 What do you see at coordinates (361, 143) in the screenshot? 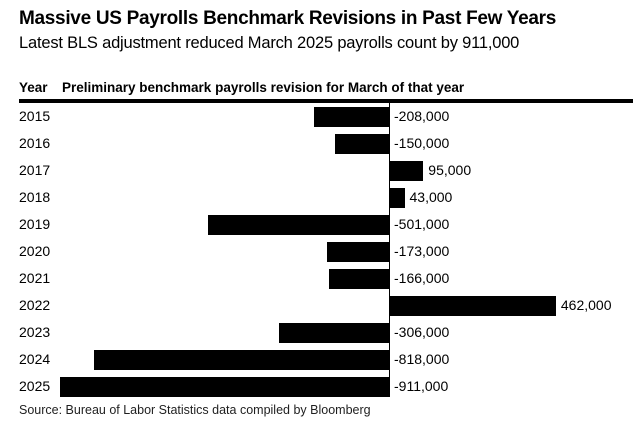
I see `bar-2016` at bounding box center [361, 143].